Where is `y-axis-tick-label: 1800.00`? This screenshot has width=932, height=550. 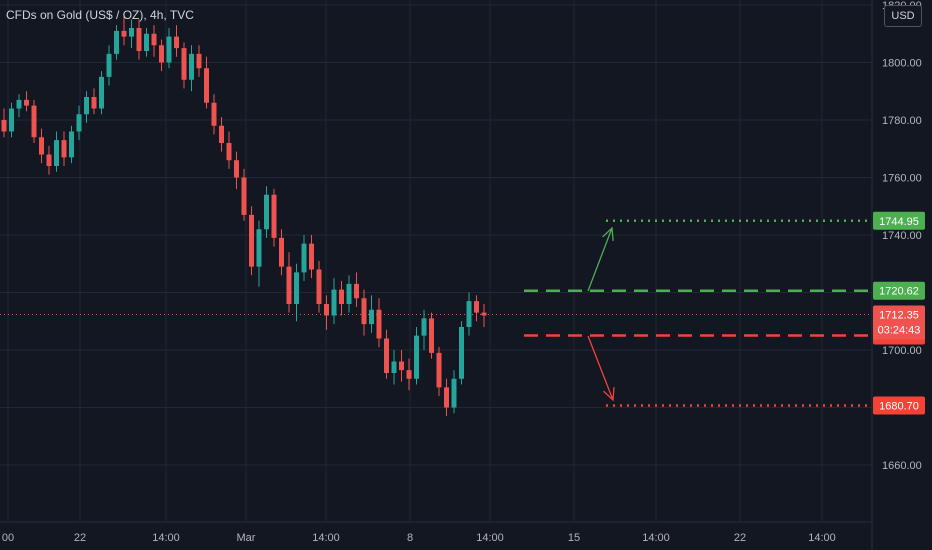 y-axis-tick-label: 1800.00 is located at coordinates (902, 64).